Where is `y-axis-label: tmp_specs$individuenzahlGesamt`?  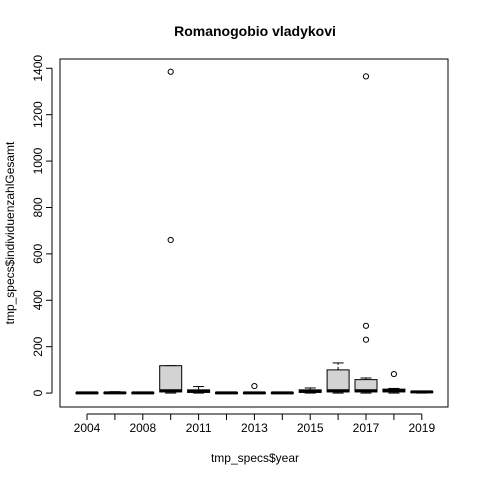 y-axis-label: tmp_specs$individuenzahlGesamt is located at coordinates (10, 232).